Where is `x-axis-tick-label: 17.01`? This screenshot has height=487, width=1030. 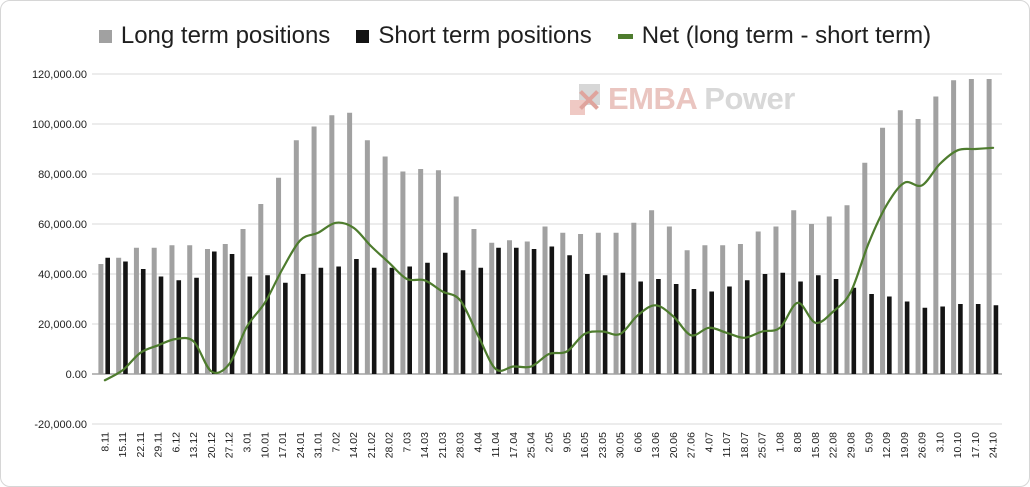
x-axis-tick-label: 17.01 is located at coordinates (283, 445).